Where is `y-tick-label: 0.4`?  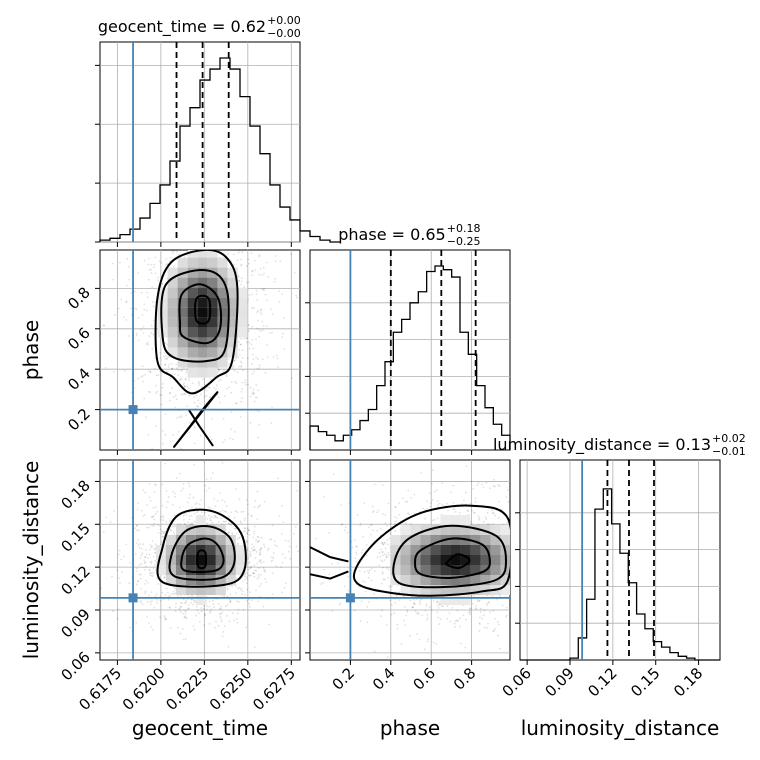 y-tick-label: 0.4 is located at coordinates (79, 379).